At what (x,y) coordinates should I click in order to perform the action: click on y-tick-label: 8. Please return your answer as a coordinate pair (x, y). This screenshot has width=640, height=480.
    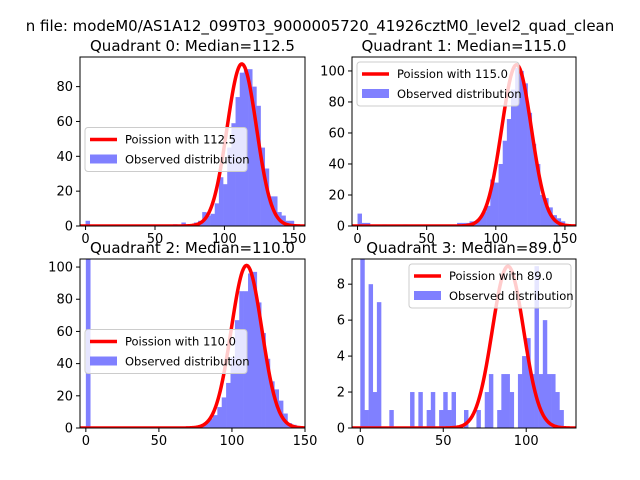
    Looking at the image, I should click on (341, 285).